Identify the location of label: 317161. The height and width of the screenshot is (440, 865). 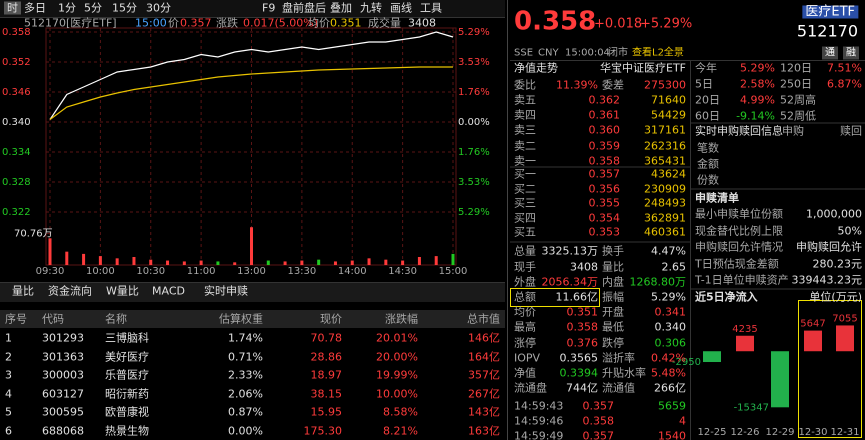
(665, 130).